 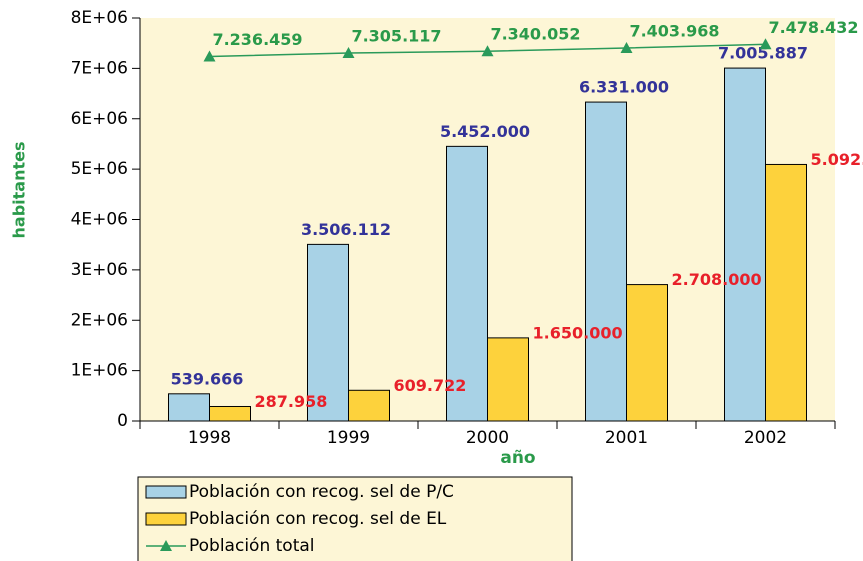 What do you see at coordinates (19, 190) in the screenshot?
I see `y-axis-label: habitantes` at bounding box center [19, 190].